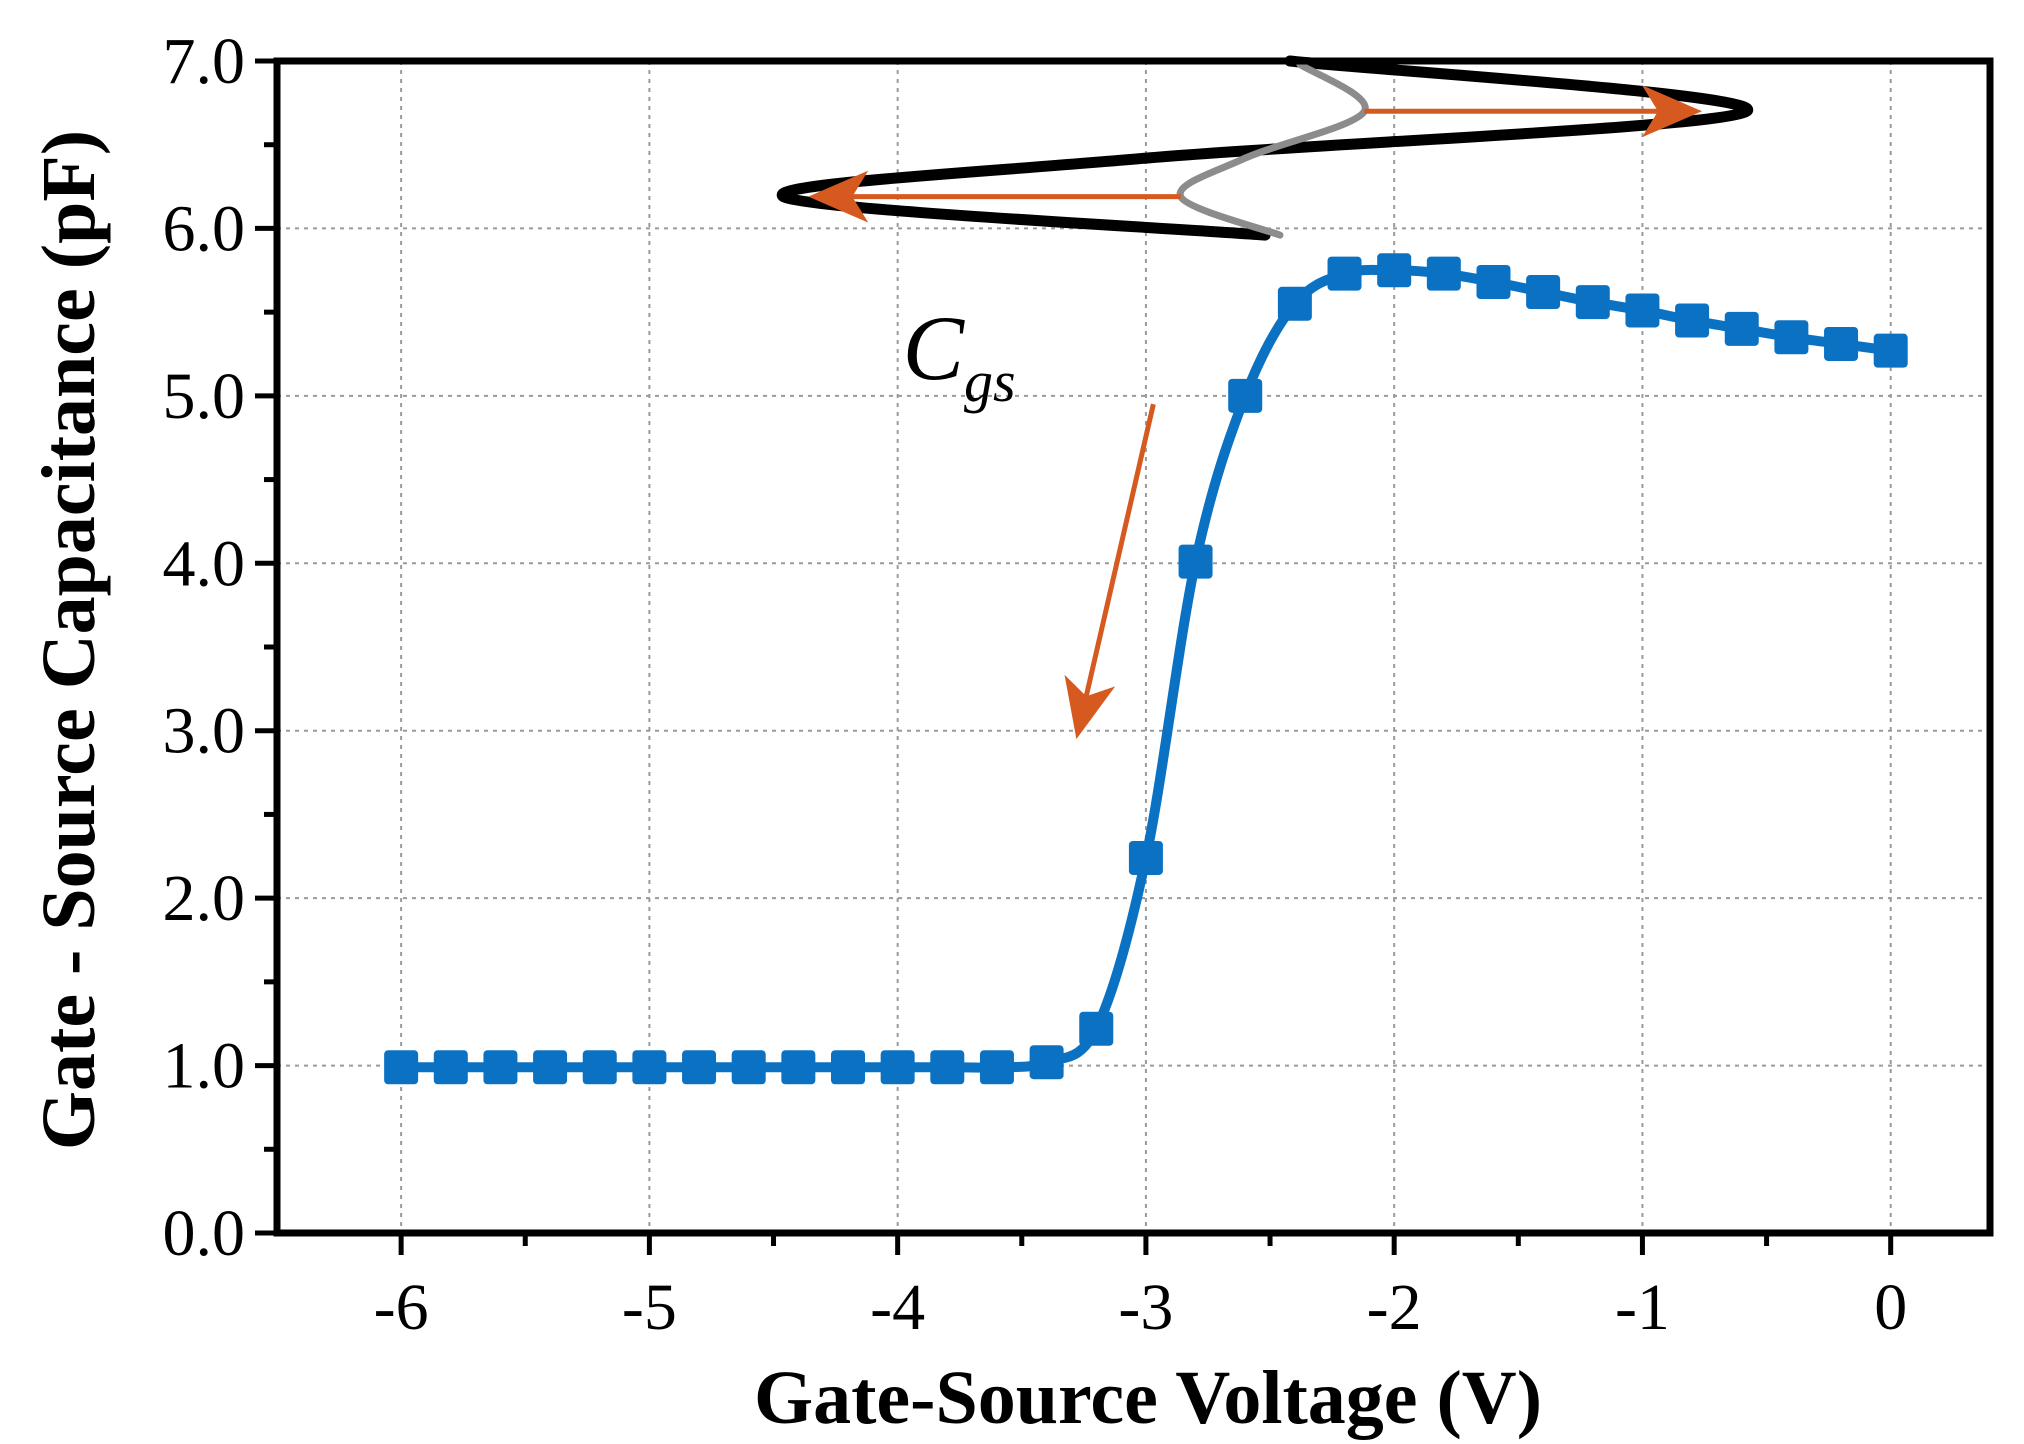 The image size is (2024, 1444). Describe the element at coordinates (204, 396) in the screenshot. I see `y-tick-label: 5.0` at that location.